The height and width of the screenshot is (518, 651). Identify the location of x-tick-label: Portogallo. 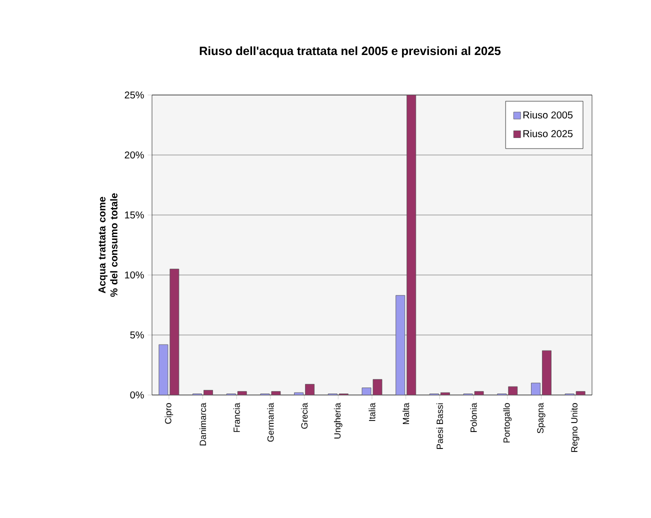
(507, 422).